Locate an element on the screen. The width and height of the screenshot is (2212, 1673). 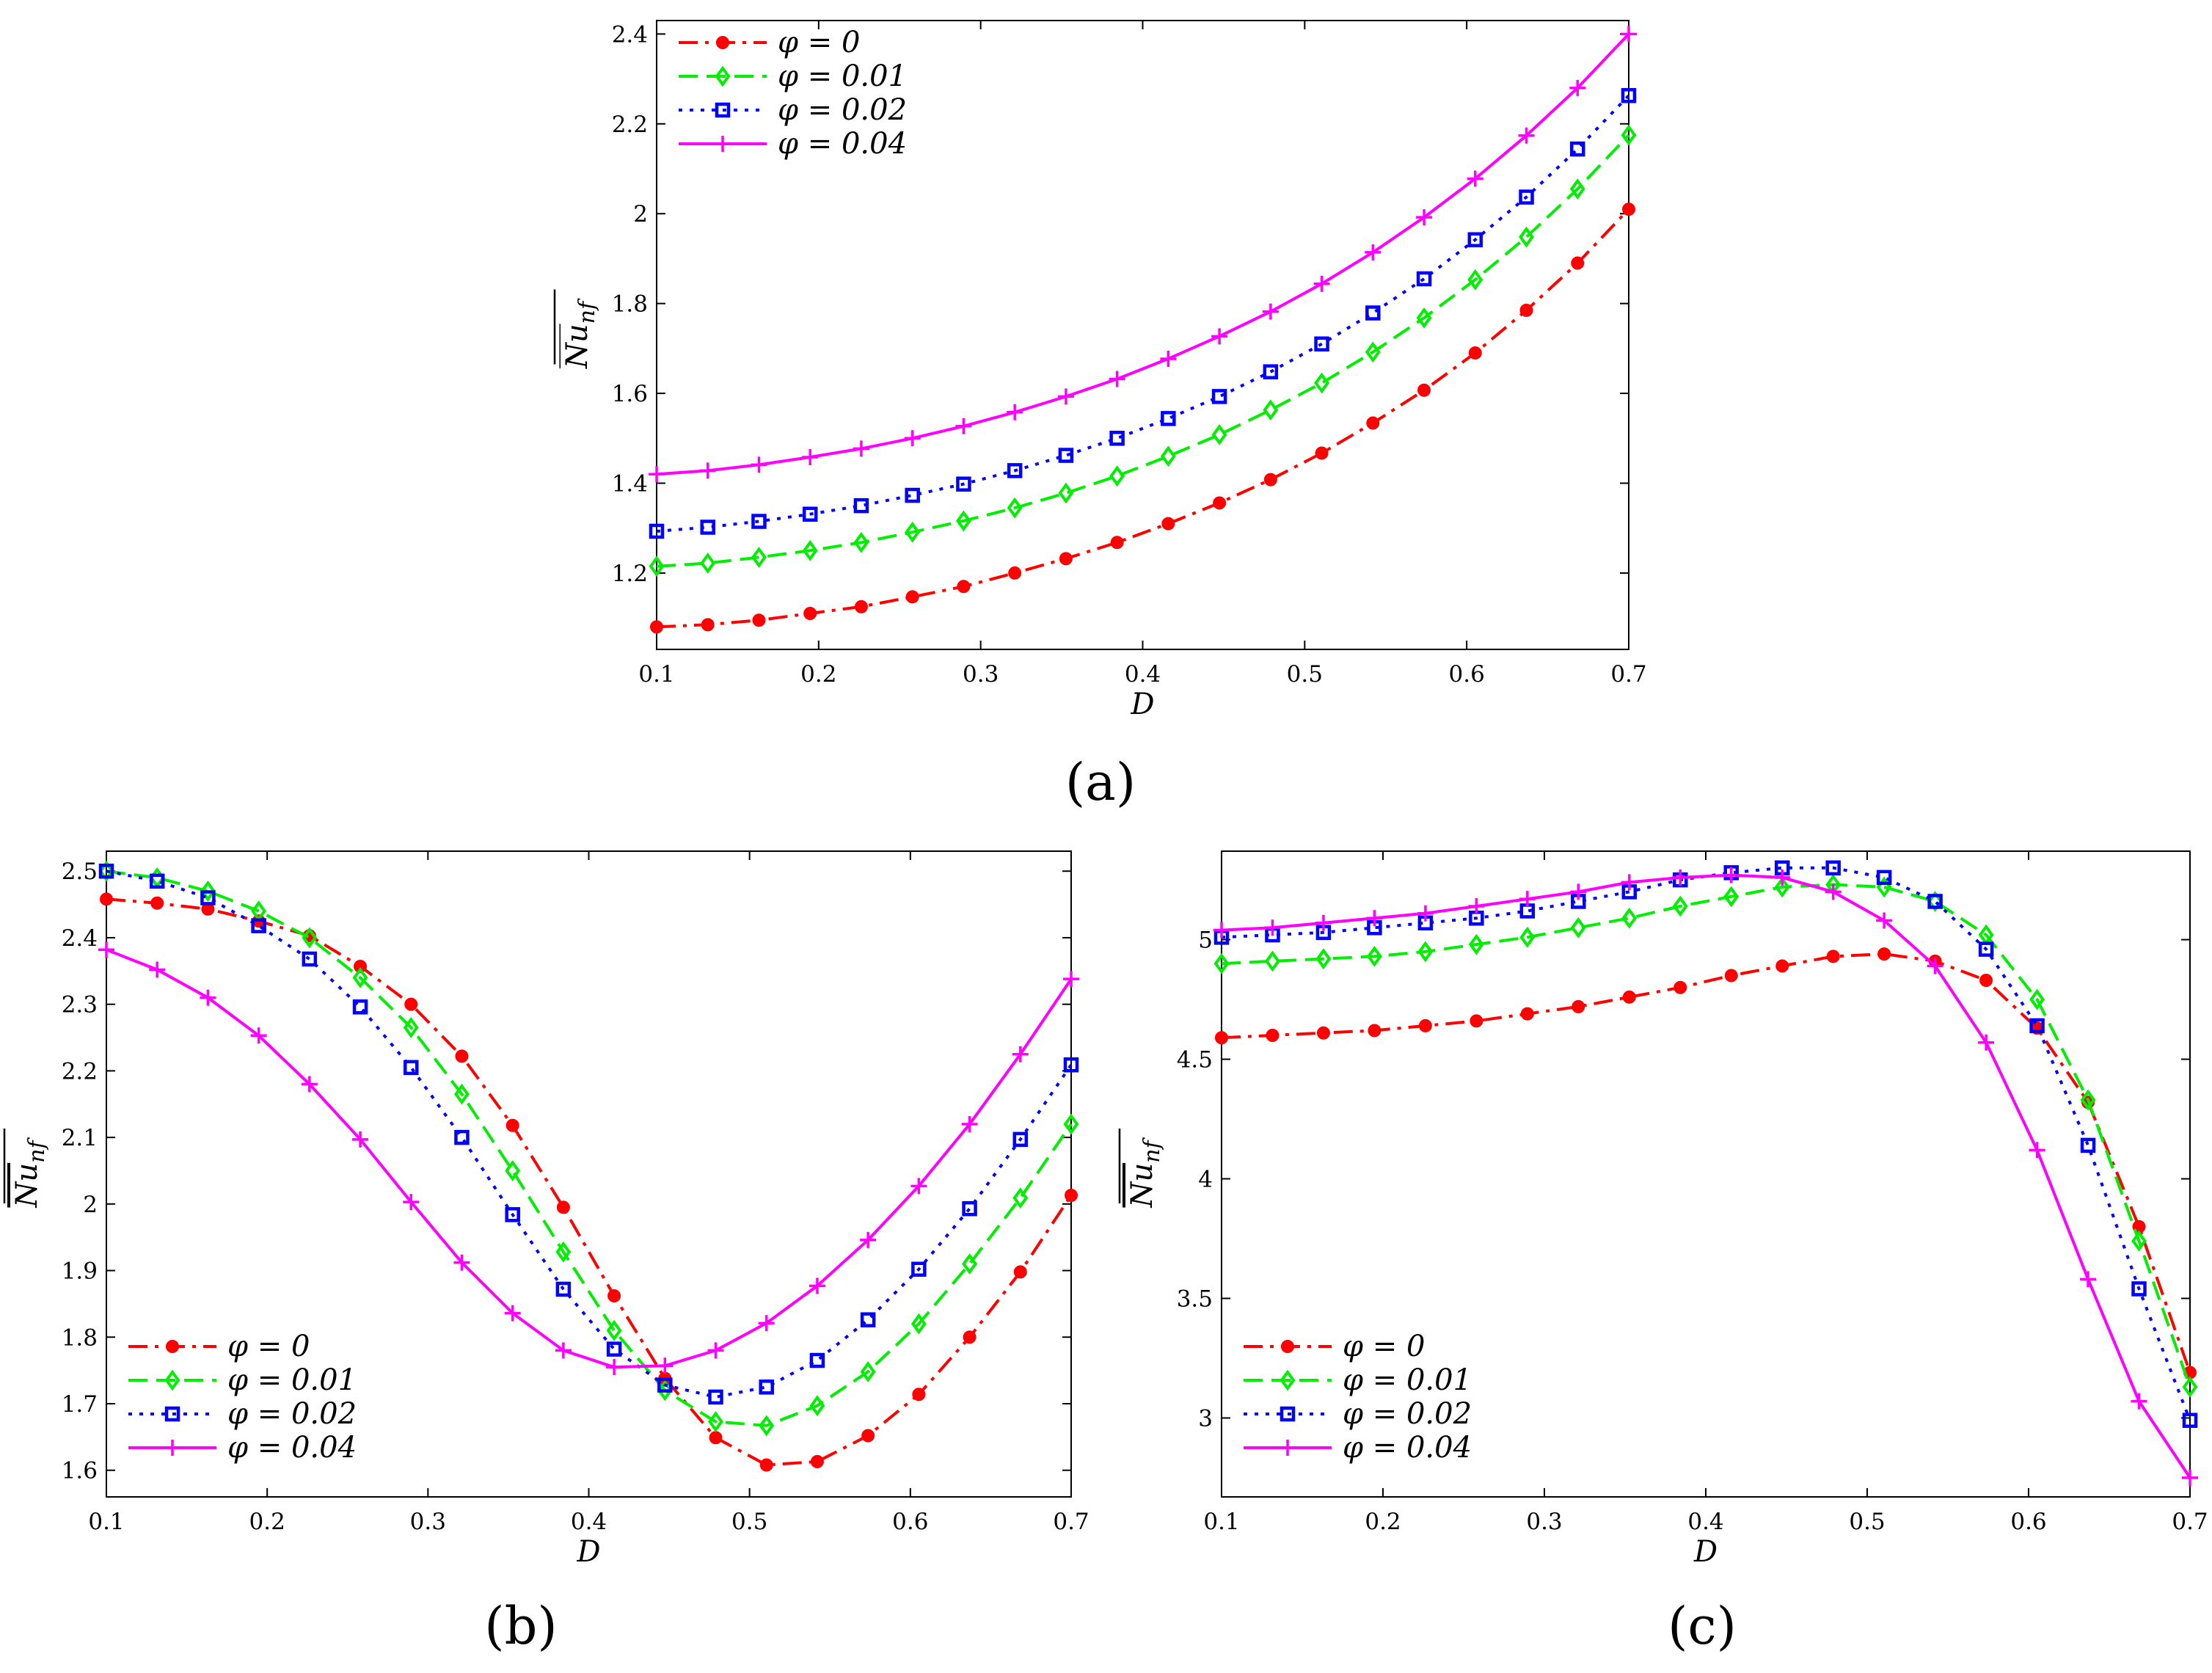
y-tick-label: 1.4 is located at coordinates (630, 484).